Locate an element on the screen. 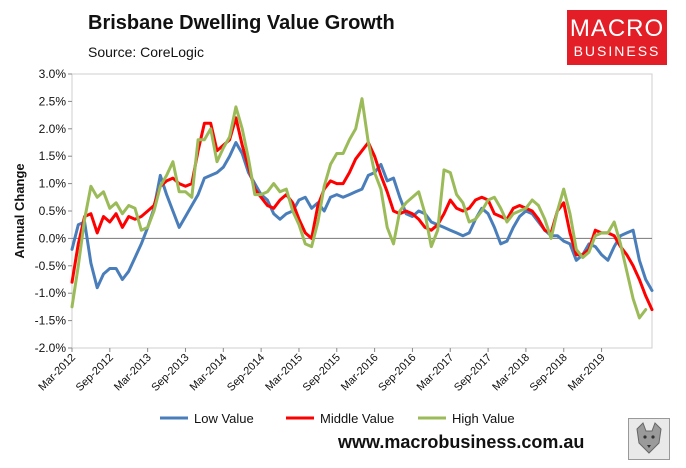 This screenshot has width=686, height=468. legend-label: Low Value is located at coordinates (224, 418).